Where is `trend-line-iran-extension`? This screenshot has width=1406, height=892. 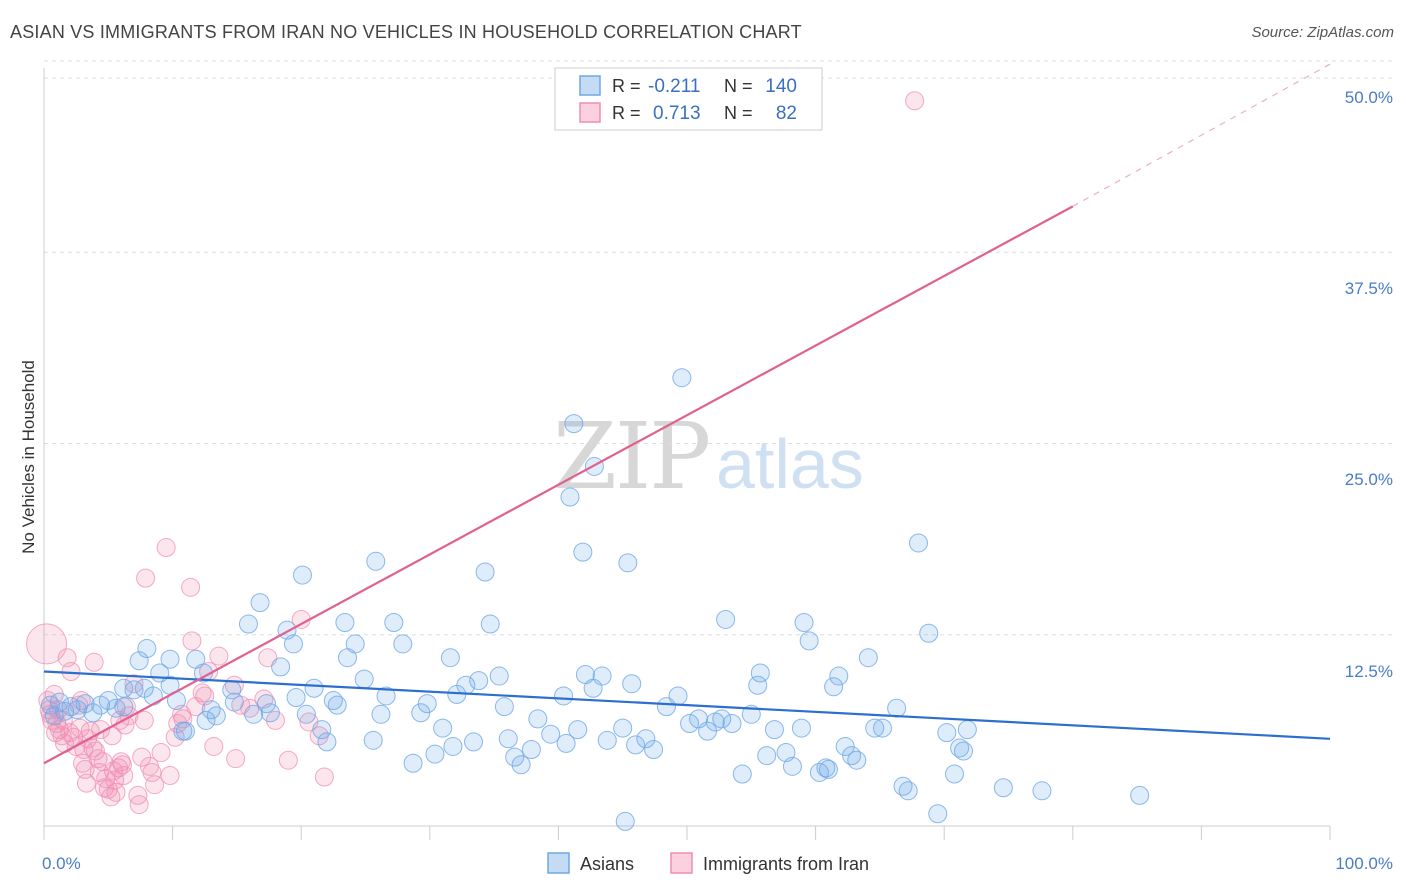 trend-line-iran-extension is located at coordinates (1201, 135).